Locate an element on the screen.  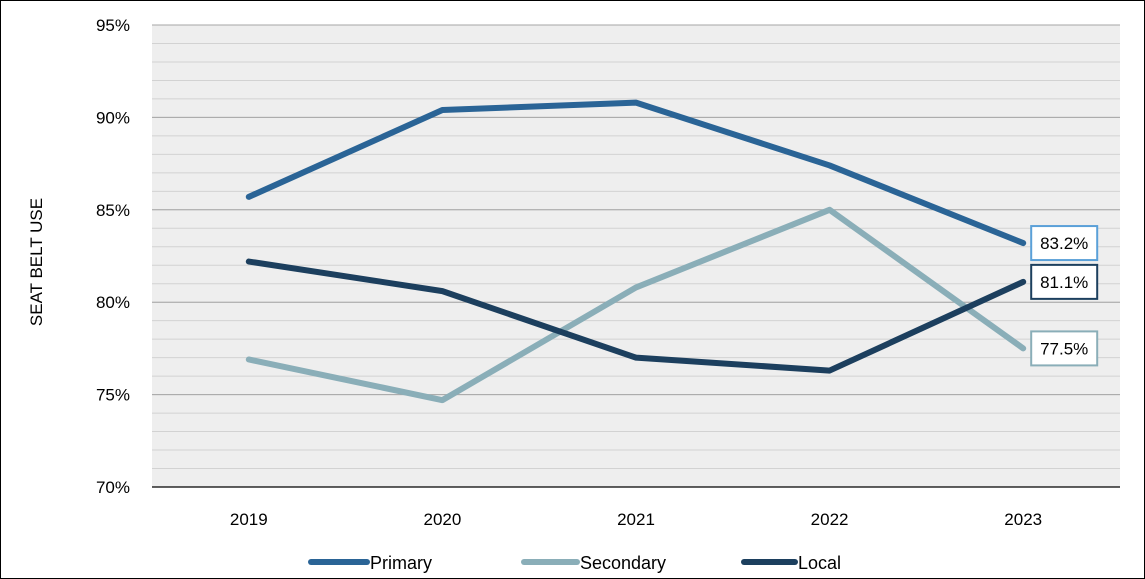
x-tick-label: 2020 is located at coordinates (442, 519).